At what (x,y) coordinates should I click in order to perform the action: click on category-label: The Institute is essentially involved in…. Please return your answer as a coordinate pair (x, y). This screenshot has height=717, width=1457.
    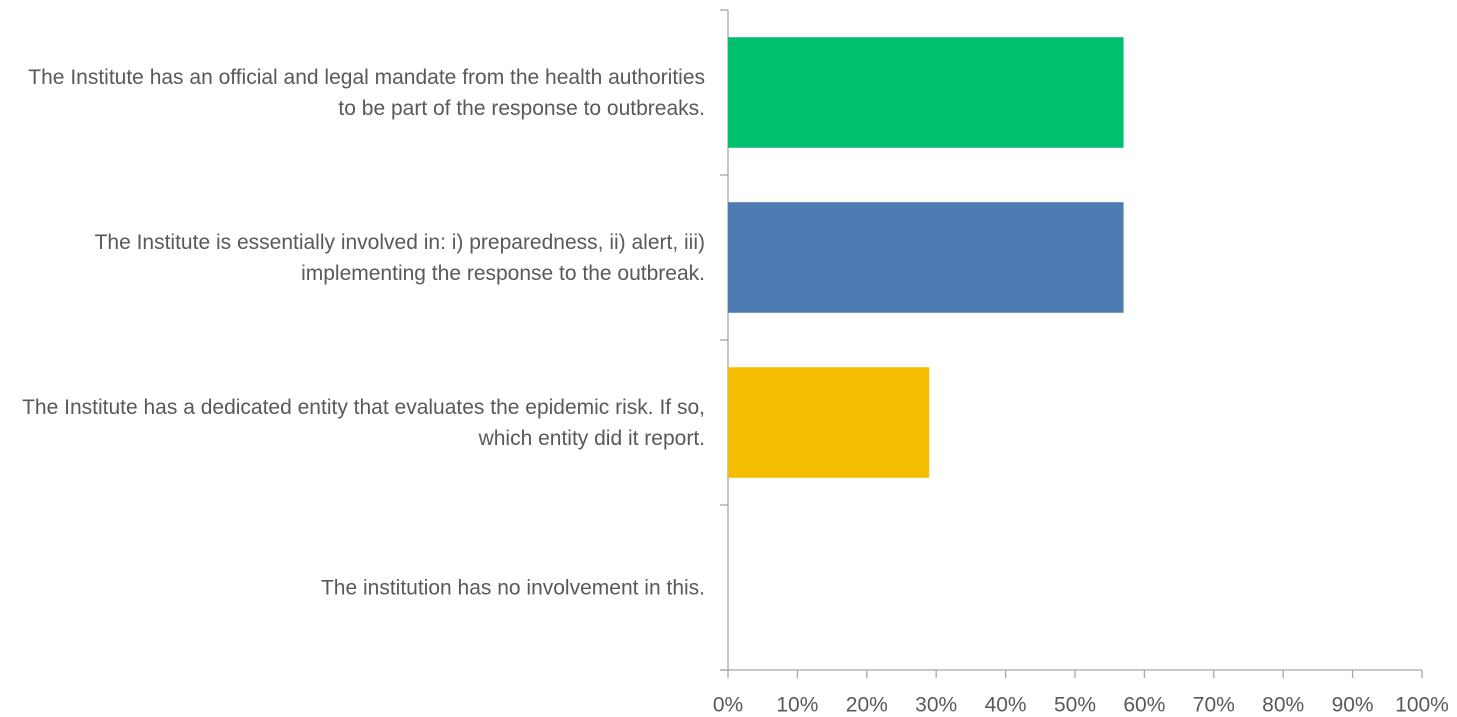
    Looking at the image, I should click on (399, 257).